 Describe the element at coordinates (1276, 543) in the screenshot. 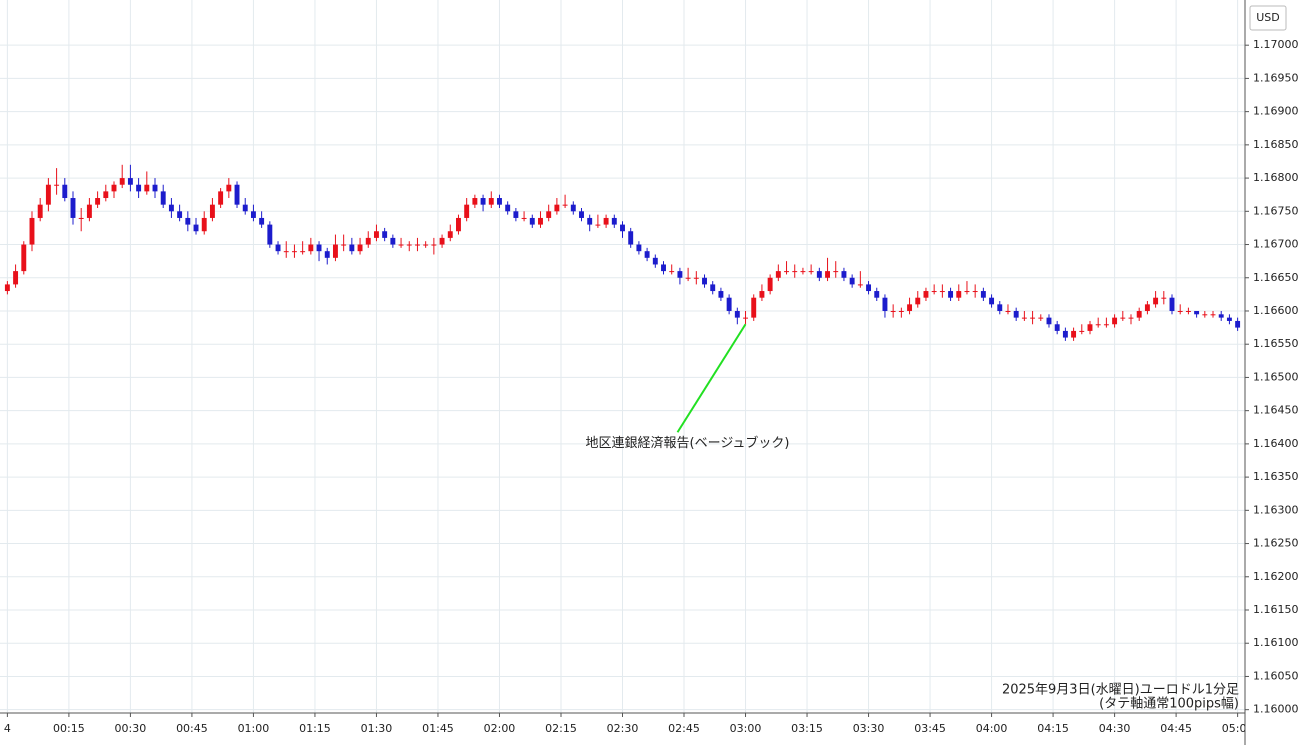

I see `y-tick-label: 1.16250` at that location.